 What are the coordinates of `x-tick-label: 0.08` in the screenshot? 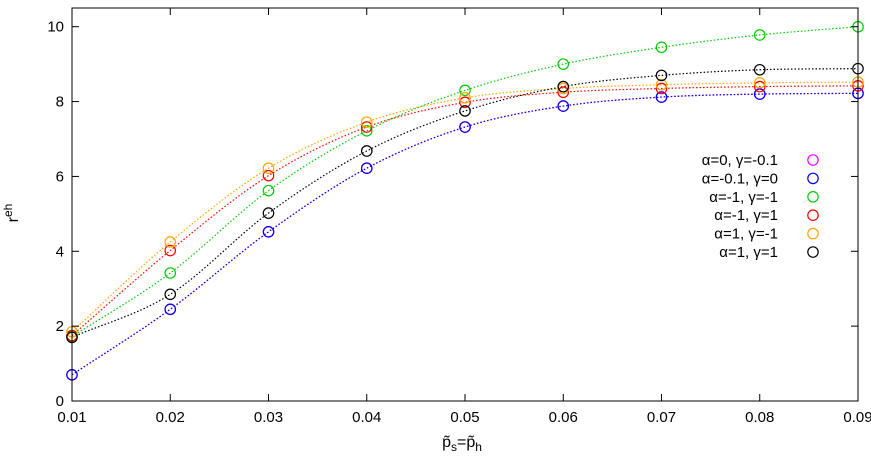 It's located at (759, 417).